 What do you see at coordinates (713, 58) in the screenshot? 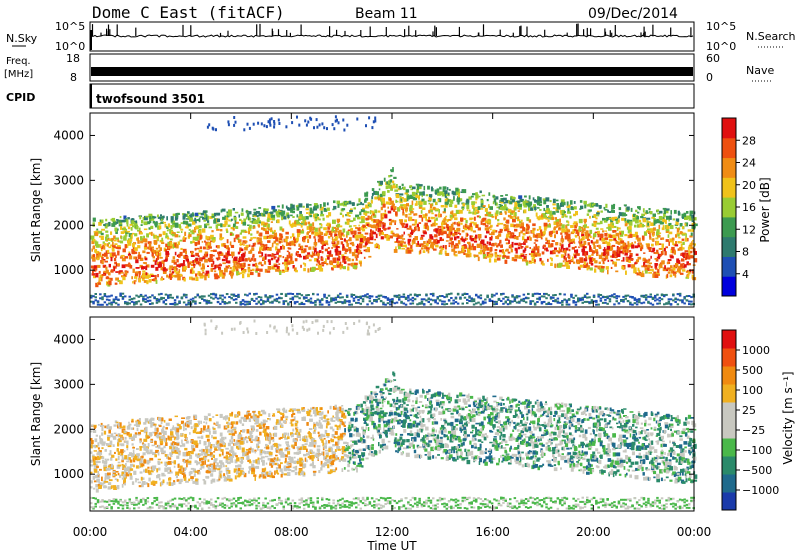
I see `freq-right-tick-top: 60` at bounding box center [713, 58].